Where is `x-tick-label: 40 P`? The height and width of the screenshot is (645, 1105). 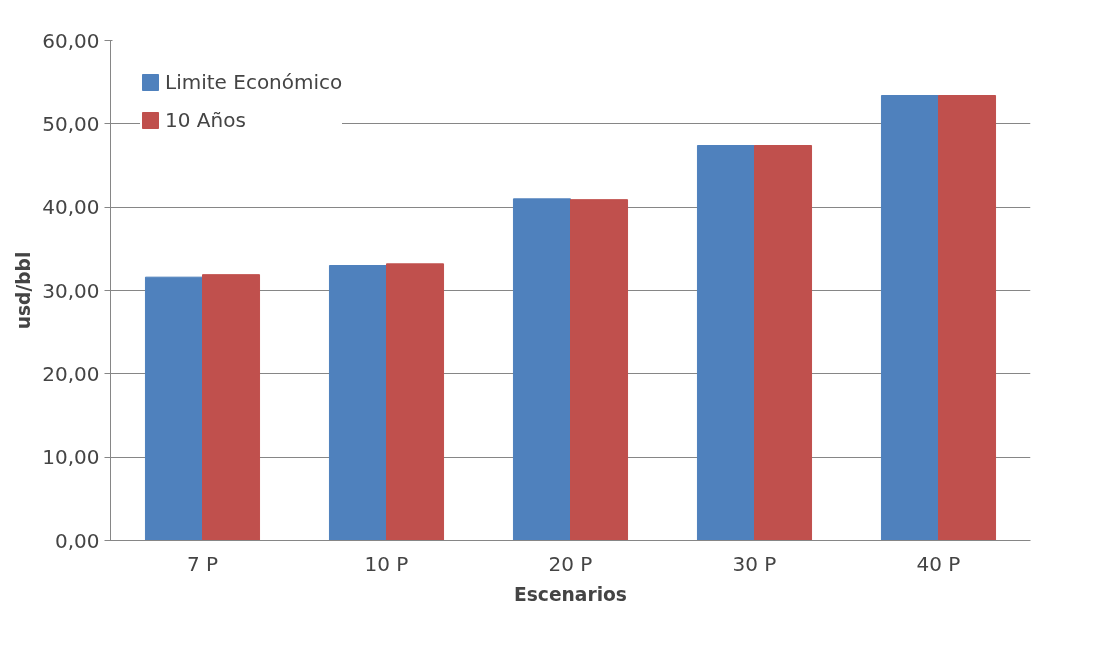 x-tick-label: 40 P is located at coordinates (938, 563).